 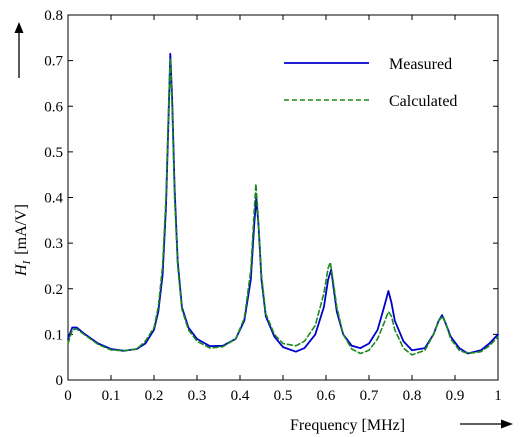 What do you see at coordinates (23, 149) in the screenshot?
I see `y-axis-title: HI [mA/V]` at bounding box center [23, 149].